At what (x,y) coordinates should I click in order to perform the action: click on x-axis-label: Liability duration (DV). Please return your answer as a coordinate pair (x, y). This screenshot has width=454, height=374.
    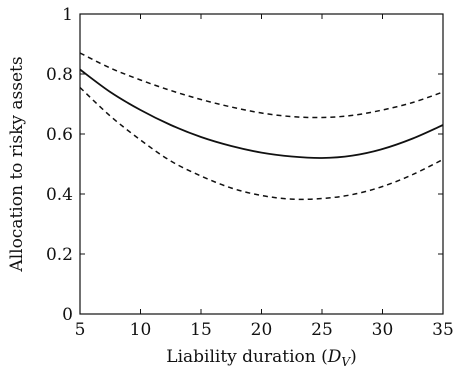
    Looking at the image, I should click on (261, 358).